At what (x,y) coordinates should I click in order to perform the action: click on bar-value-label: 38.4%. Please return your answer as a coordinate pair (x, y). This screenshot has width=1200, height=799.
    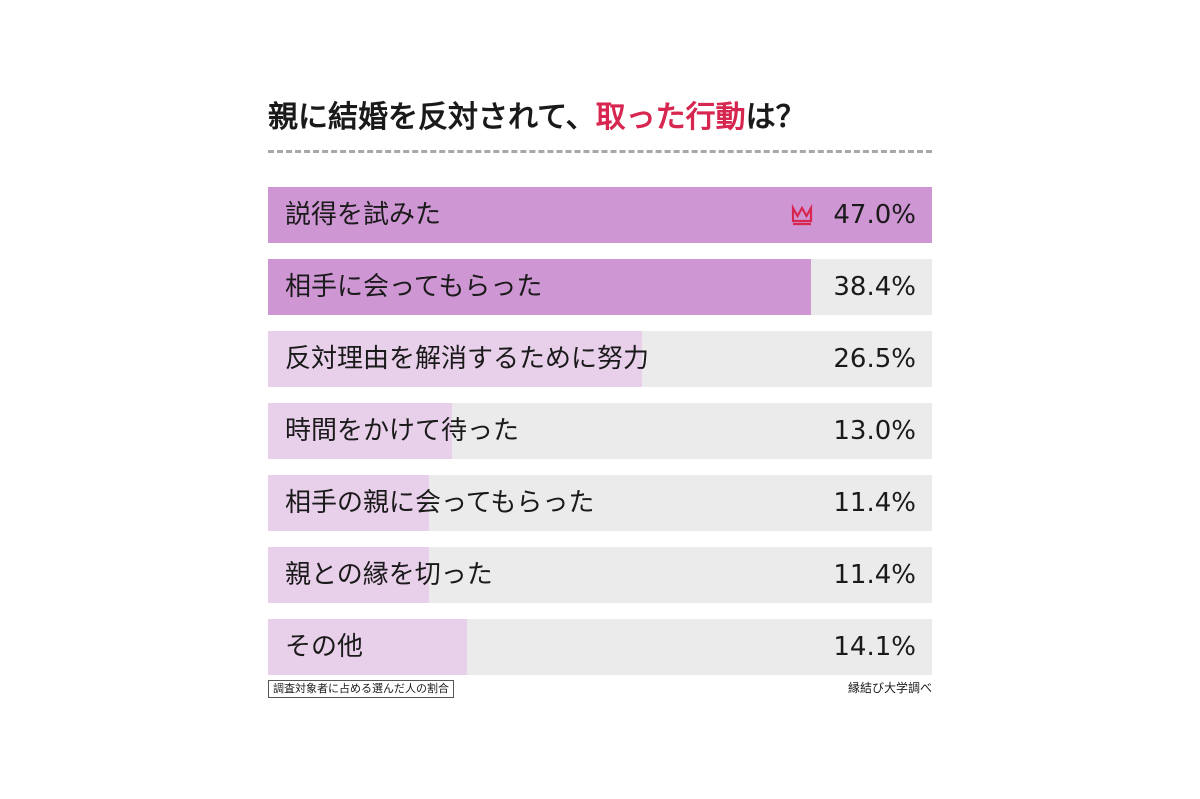
    Looking at the image, I should click on (874, 287).